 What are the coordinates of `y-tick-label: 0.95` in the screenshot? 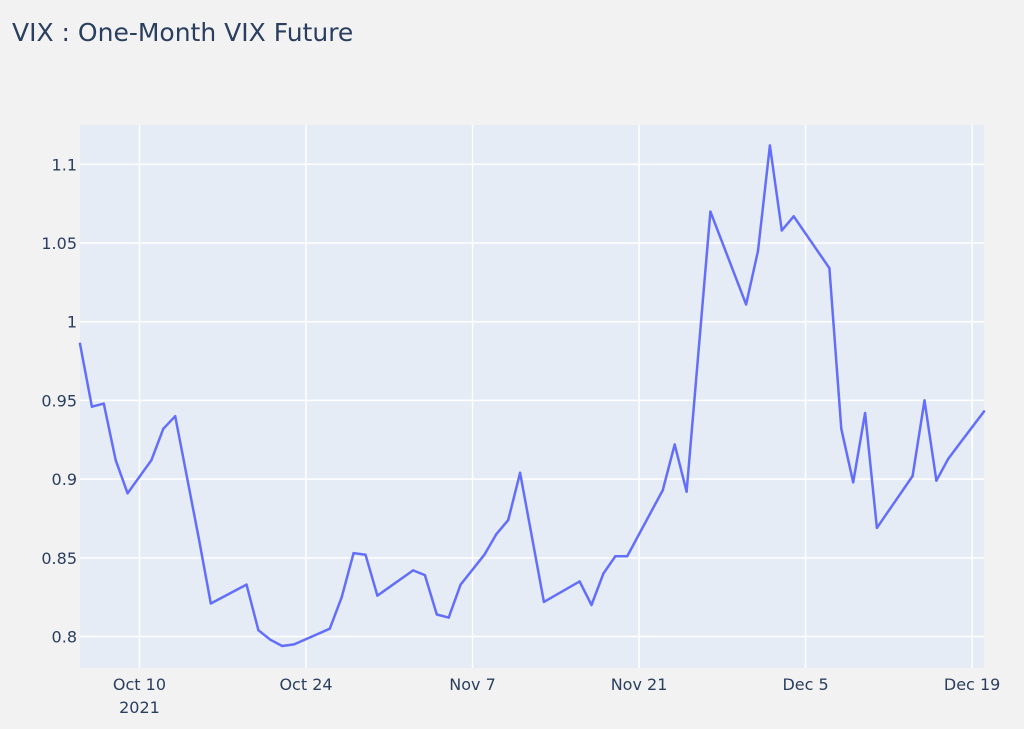 It's located at (59, 400).